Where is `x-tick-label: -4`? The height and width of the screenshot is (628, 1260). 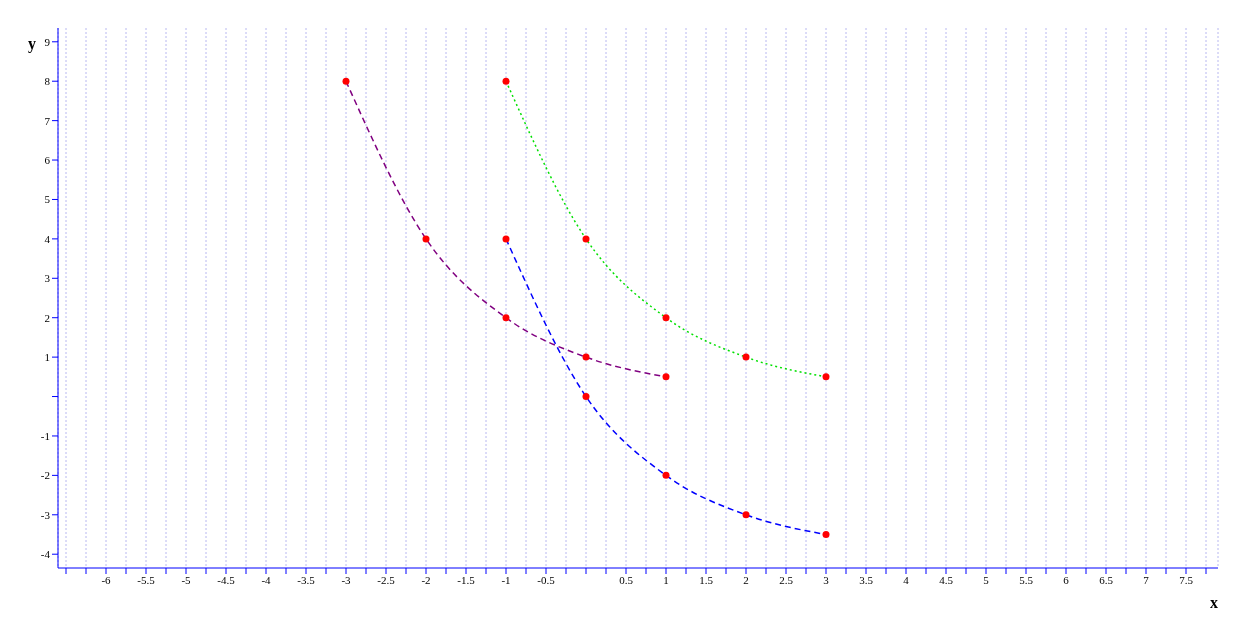 x-tick-label: -4 is located at coordinates (266, 579).